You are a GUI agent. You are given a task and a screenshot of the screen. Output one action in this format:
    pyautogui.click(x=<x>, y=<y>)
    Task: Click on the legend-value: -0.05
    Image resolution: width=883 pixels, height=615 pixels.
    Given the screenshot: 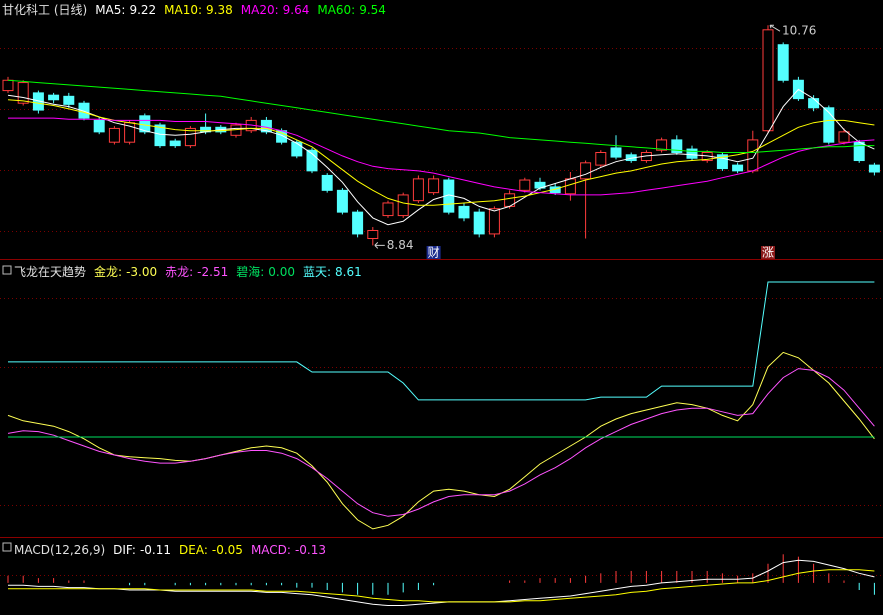 What is the action you would take?
    pyautogui.click(x=227, y=550)
    